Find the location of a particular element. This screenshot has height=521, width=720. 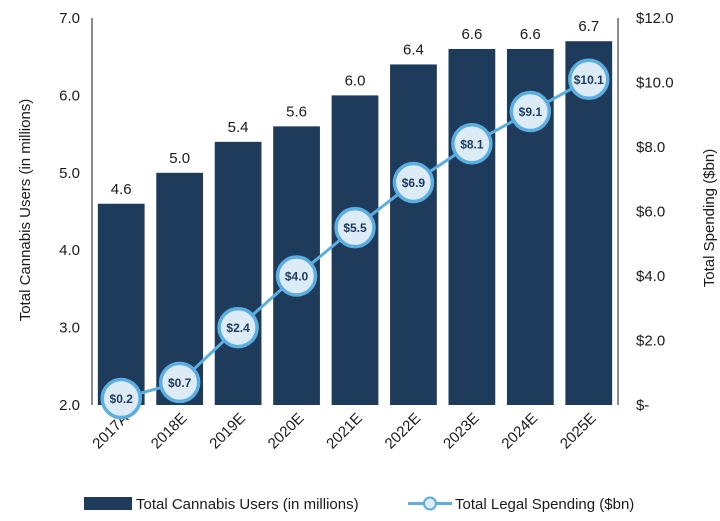

legend-line-label: Total Legal Spending ($bn) is located at coordinates (544, 504).